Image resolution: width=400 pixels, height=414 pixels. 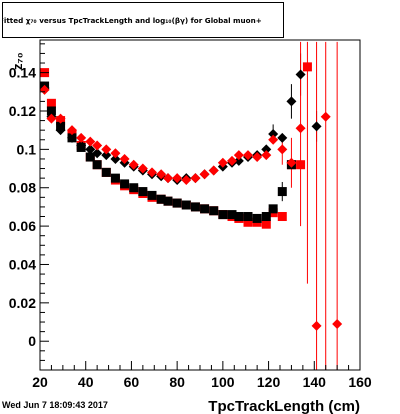 I want to click on y-tick-label: 0, so click(x=32, y=341).